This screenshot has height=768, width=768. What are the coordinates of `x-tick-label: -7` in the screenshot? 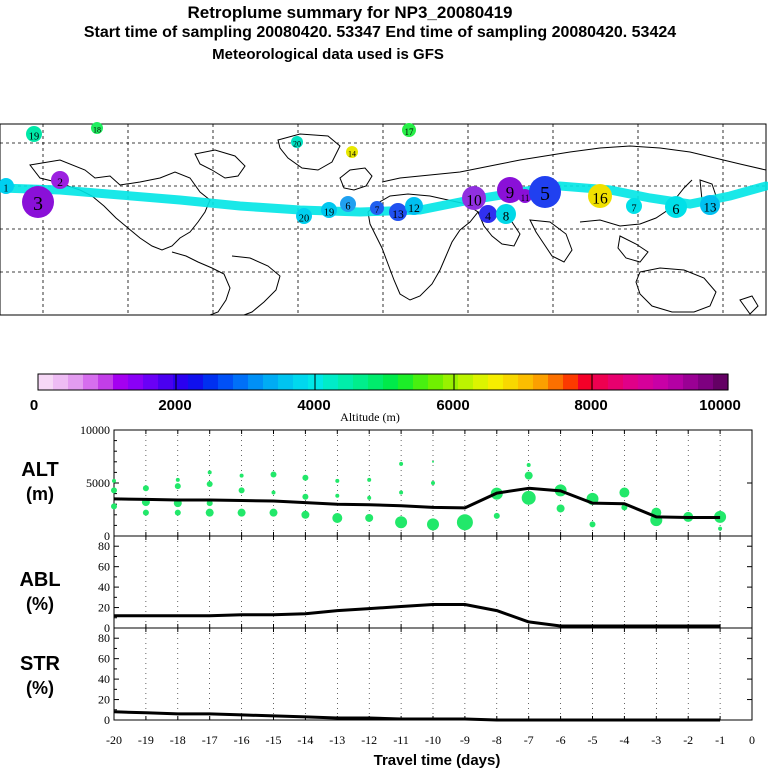 It's located at (529, 740).